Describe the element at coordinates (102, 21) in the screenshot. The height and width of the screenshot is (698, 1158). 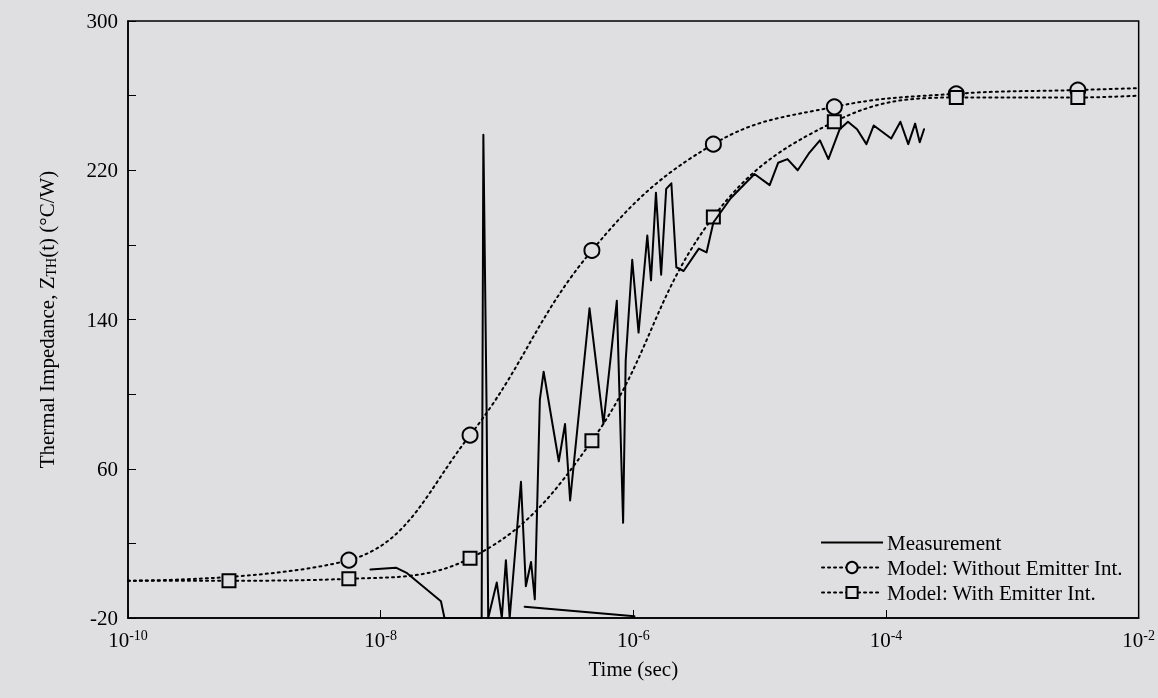
I see `y-tick-label: 300` at that location.